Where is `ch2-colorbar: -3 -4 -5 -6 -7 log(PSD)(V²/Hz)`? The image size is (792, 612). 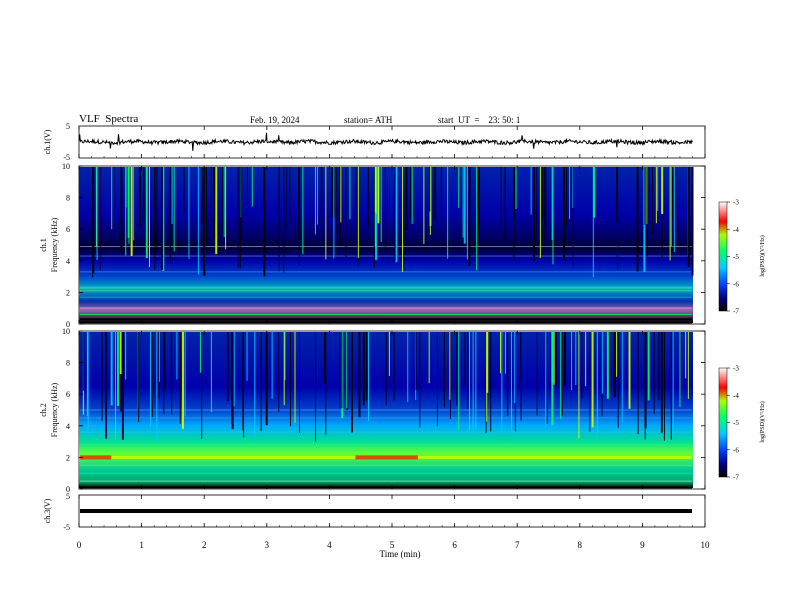
ch2-colorbar: -3 -4 -5 -6 -7 log(PSD)(V²/Hz) is located at coordinates (742, 423).